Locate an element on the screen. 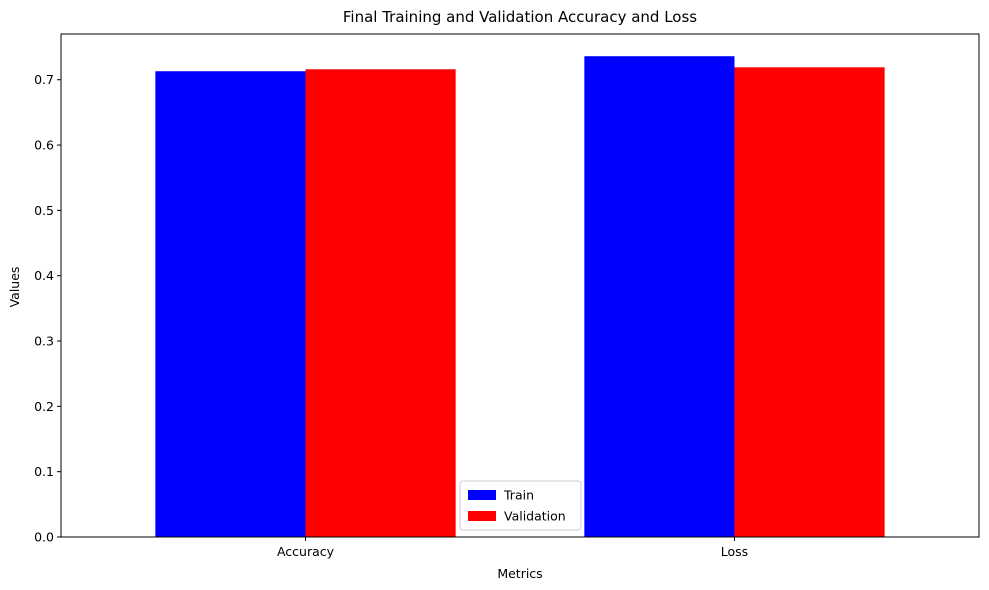 The image size is (989, 590). y-tick-label: 0.1 is located at coordinates (44, 471).